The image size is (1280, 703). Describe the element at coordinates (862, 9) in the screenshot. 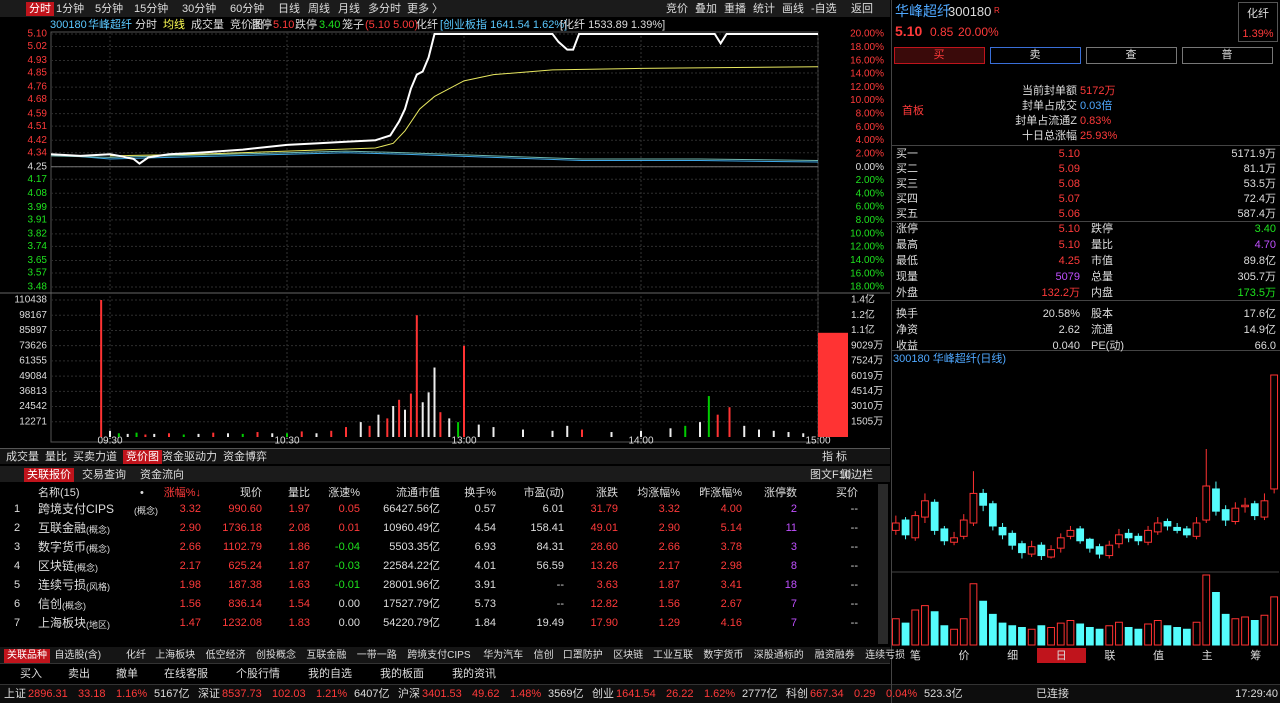

I see `menu-item: 返回` at that location.